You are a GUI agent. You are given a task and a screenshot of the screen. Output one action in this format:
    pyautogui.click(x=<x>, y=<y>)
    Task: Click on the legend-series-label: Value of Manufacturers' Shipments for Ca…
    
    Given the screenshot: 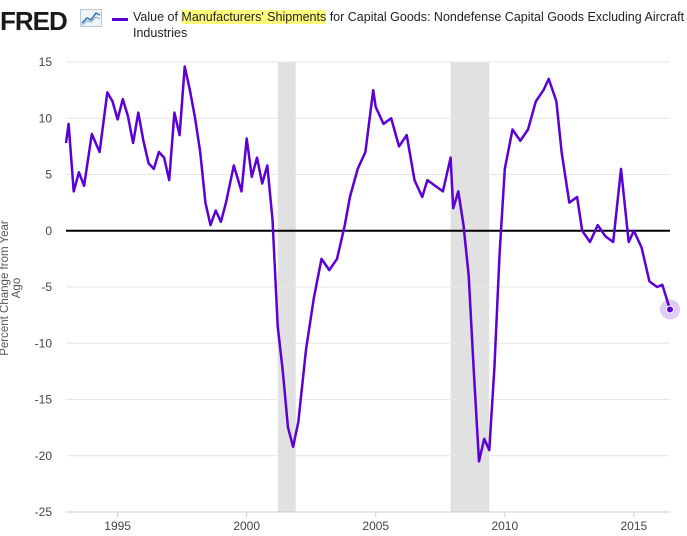 What is the action you would take?
    pyautogui.click(x=410, y=25)
    